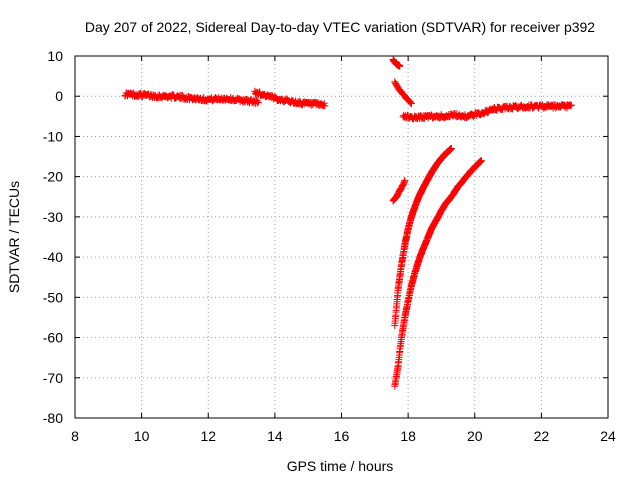  What do you see at coordinates (53, 338) in the screenshot?
I see `y-tick-label: -60` at bounding box center [53, 338].